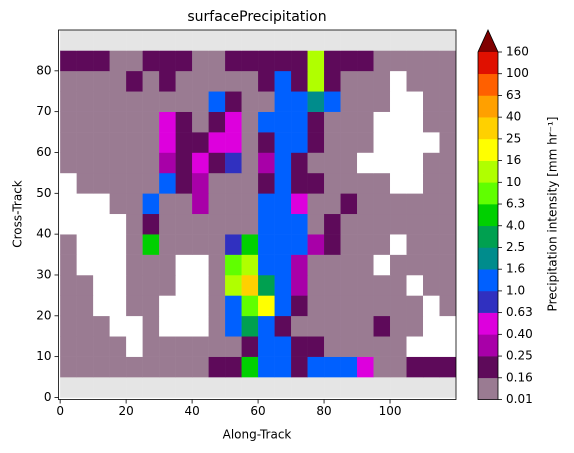 The image size is (574, 453). I want to click on y-tick-label: 50, so click(43, 193).